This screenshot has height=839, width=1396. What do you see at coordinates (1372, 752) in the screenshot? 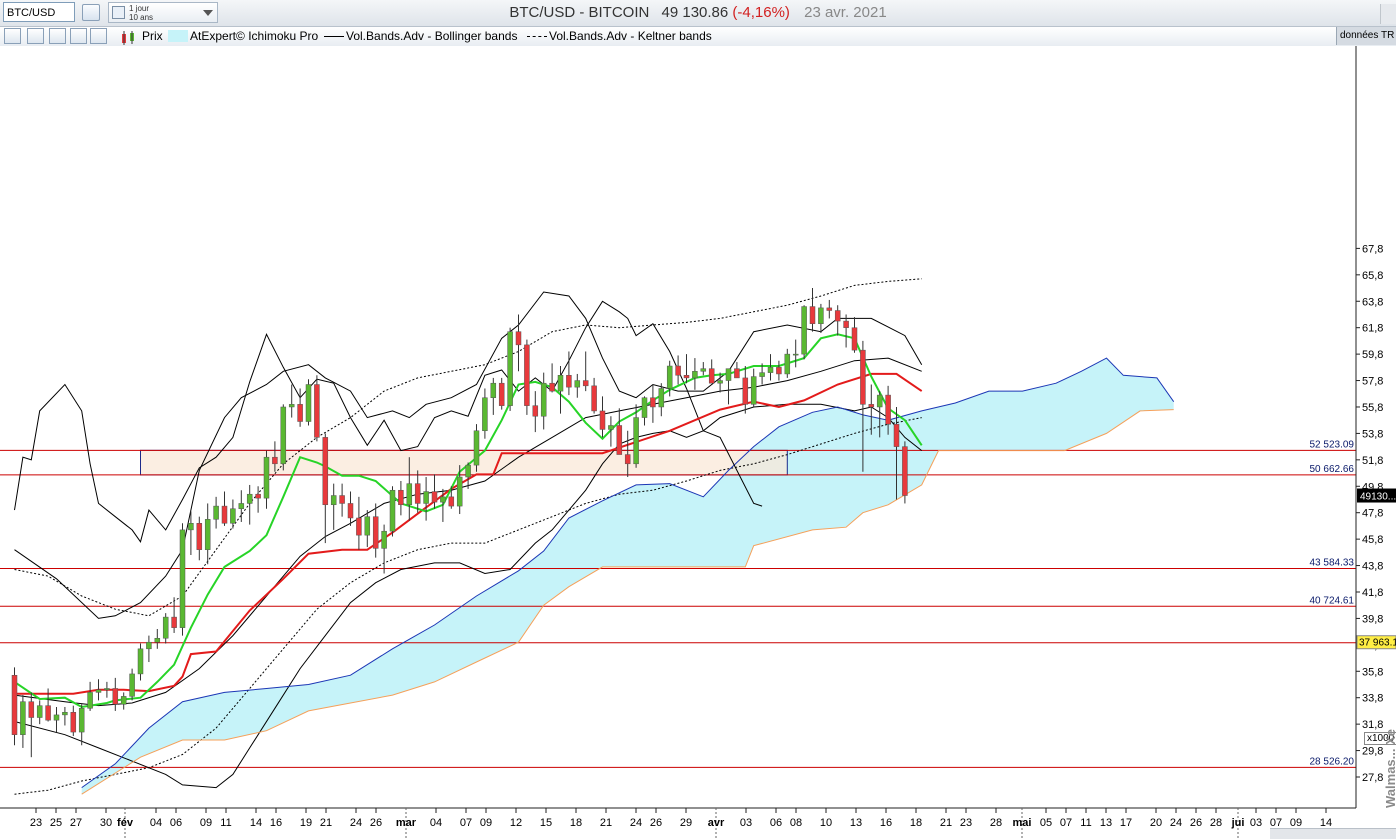
I see `y-tick-1: 29,8` at bounding box center [1372, 752].